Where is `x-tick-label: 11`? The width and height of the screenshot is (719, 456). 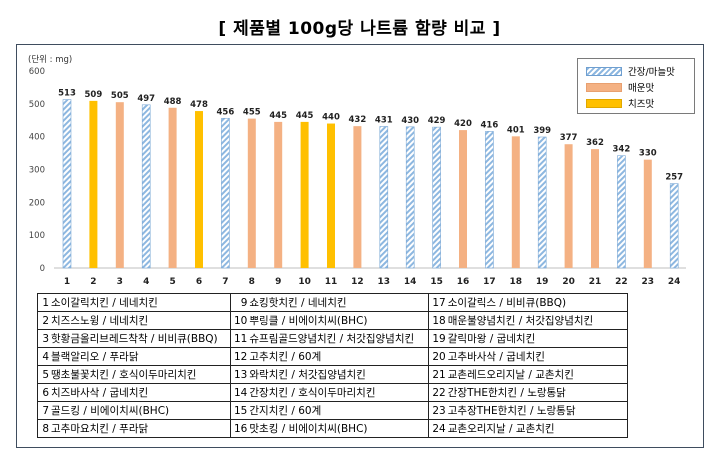 x-tick-label: 11 is located at coordinates (331, 282).